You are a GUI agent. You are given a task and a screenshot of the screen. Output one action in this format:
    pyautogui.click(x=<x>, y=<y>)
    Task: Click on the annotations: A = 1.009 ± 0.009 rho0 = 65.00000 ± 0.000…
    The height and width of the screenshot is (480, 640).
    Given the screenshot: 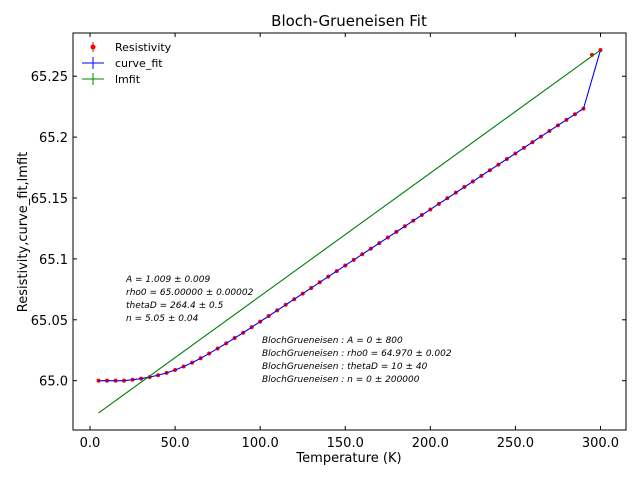 What is the action you would take?
    pyautogui.click(x=288, y=330)
    